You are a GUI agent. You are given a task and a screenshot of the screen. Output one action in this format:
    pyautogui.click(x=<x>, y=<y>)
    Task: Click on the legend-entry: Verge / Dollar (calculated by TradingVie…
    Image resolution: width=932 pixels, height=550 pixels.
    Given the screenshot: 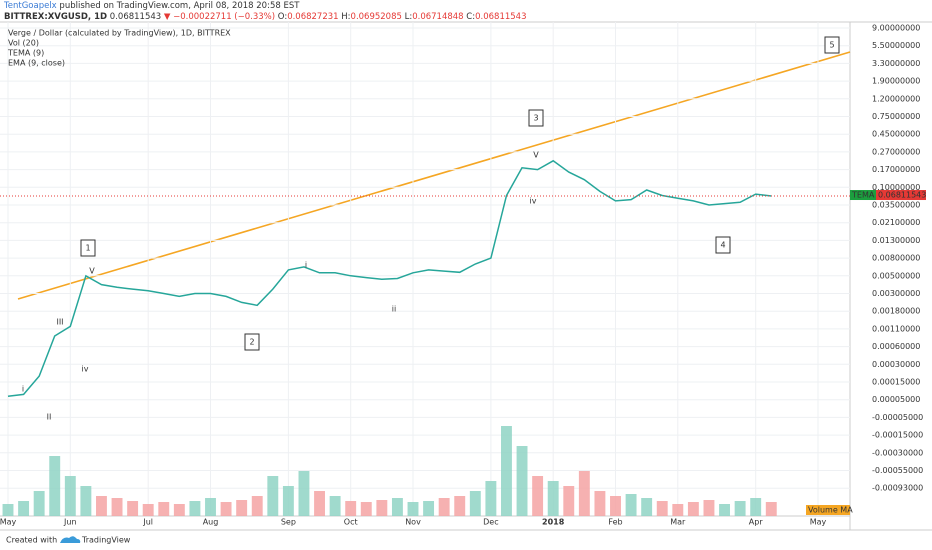 What is the action you would take?
    pyautogui.click(x=119, y=33)
    